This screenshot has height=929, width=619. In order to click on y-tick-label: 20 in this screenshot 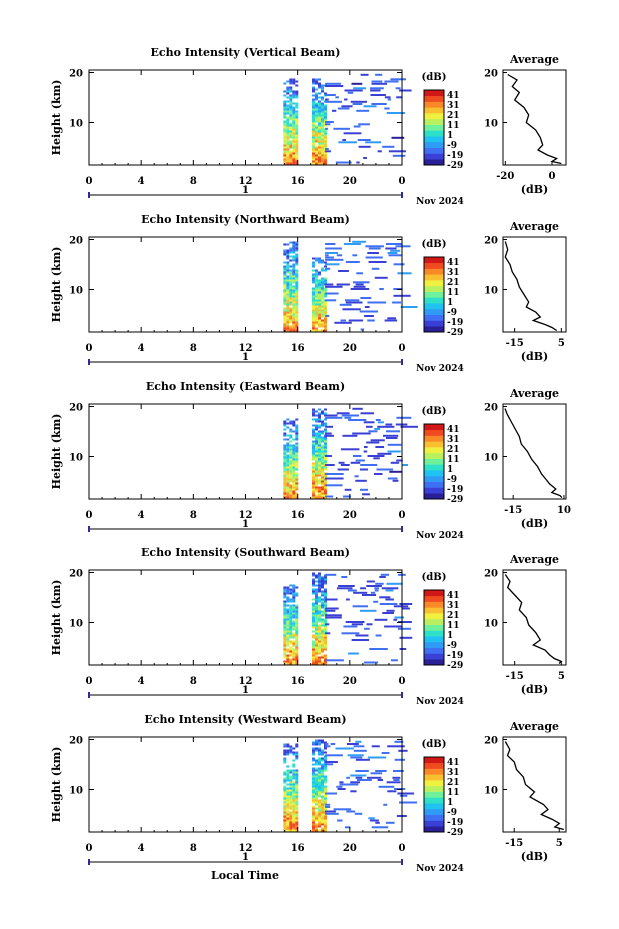, I will do `click(76, 574)`.